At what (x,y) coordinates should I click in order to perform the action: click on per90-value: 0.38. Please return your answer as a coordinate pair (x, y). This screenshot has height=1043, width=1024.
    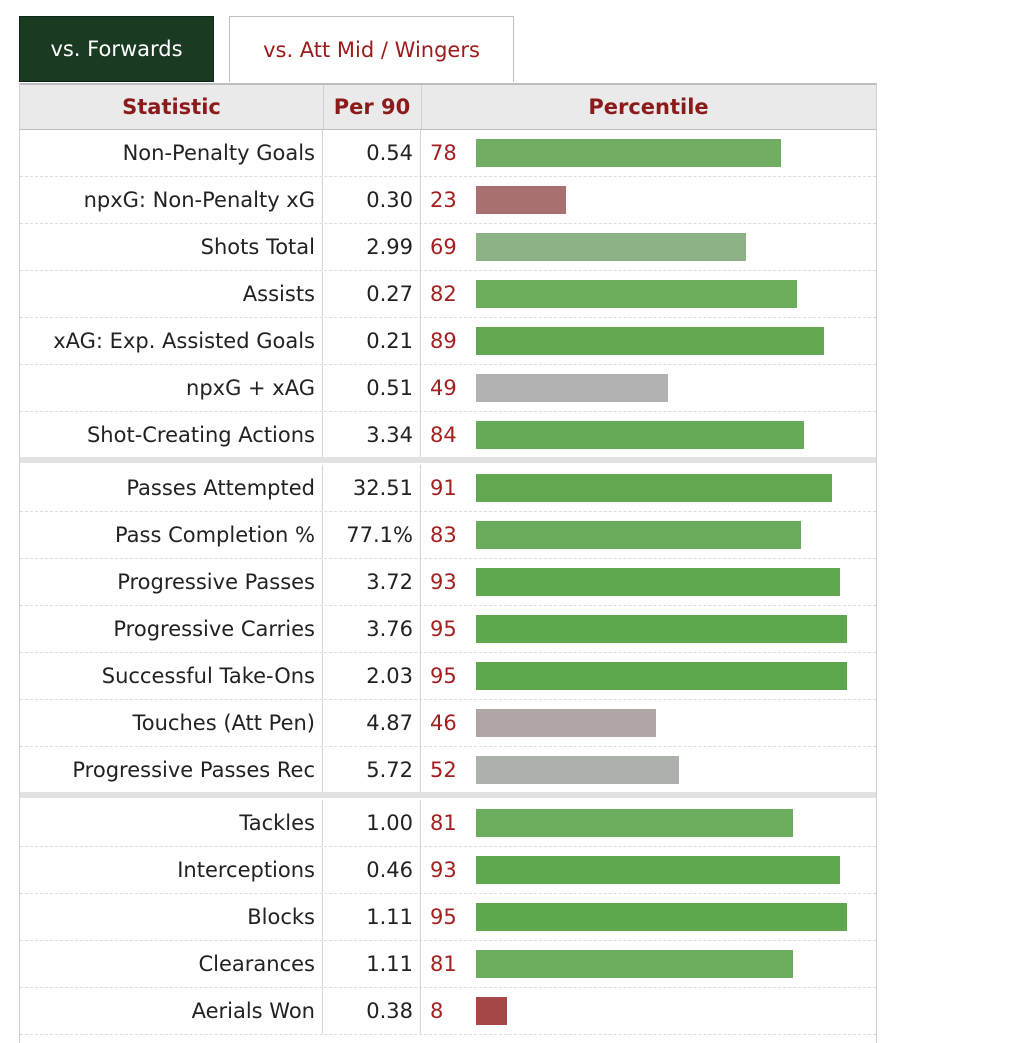
    Looking at the image, I should click on (389, 1011).